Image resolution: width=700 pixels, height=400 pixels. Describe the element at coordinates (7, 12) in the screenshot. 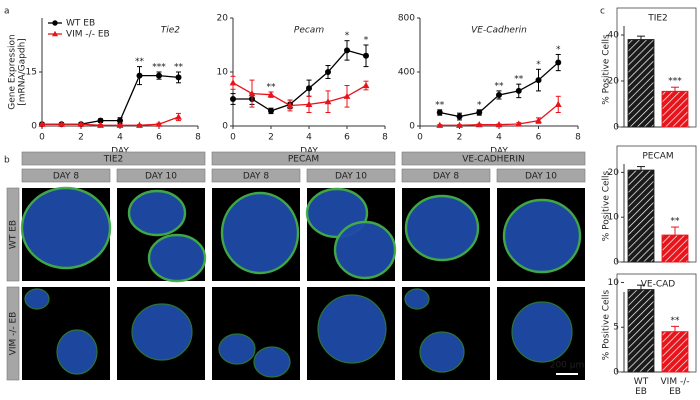

I see `panel-label: a` at that location.